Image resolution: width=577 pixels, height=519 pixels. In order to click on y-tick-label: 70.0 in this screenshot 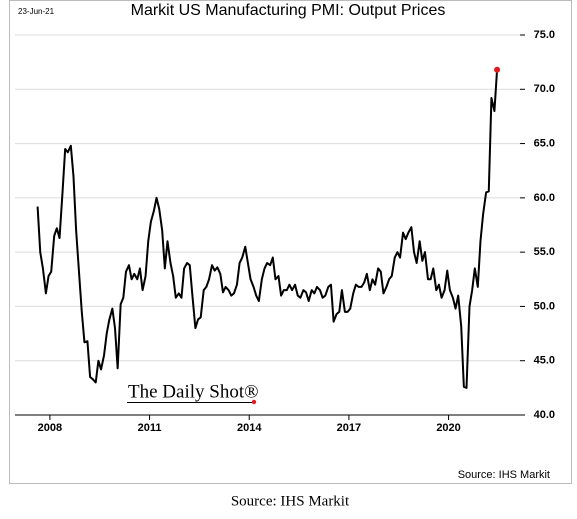, I will do `click(544, 89)`.